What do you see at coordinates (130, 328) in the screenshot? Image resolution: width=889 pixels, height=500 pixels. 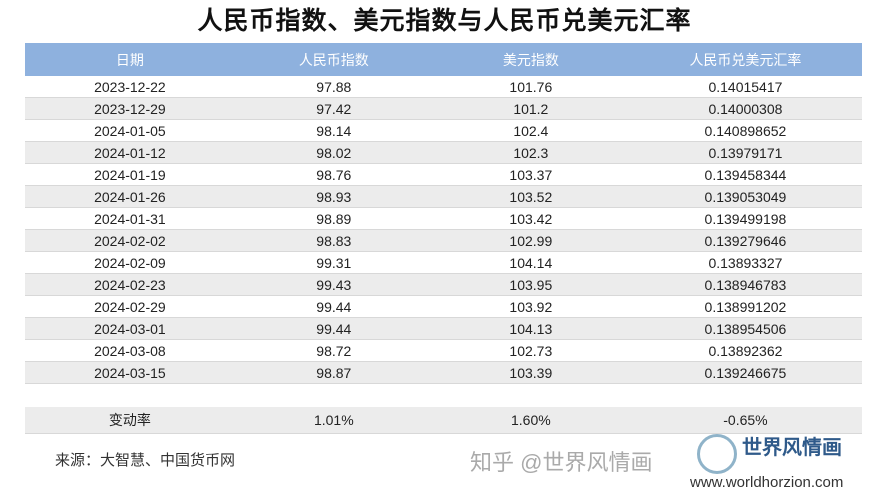 I see `table-cell: 2024-03-01` at bounding box center [130, 328].